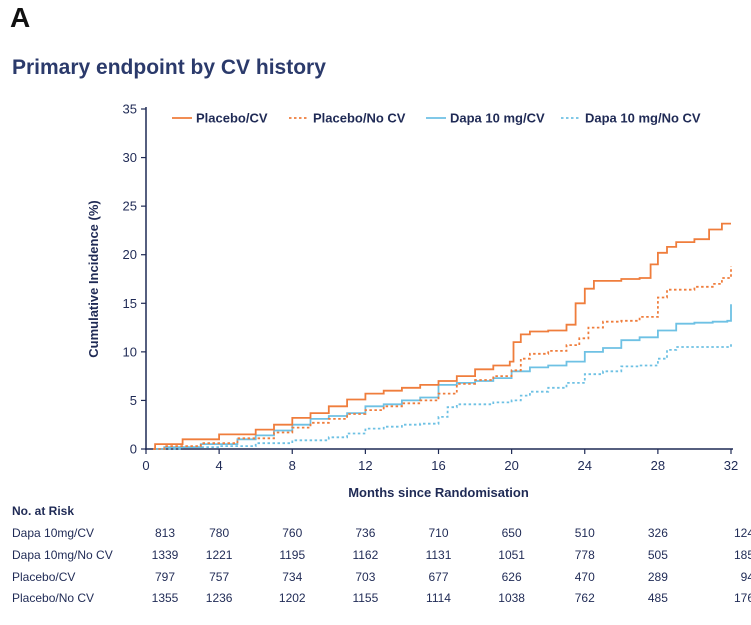 The width and height of the screenshot is (751, 625). Describe the element at coordinates (585, 465) in the screenshot. I see `x-tick-label: 24` at that location.